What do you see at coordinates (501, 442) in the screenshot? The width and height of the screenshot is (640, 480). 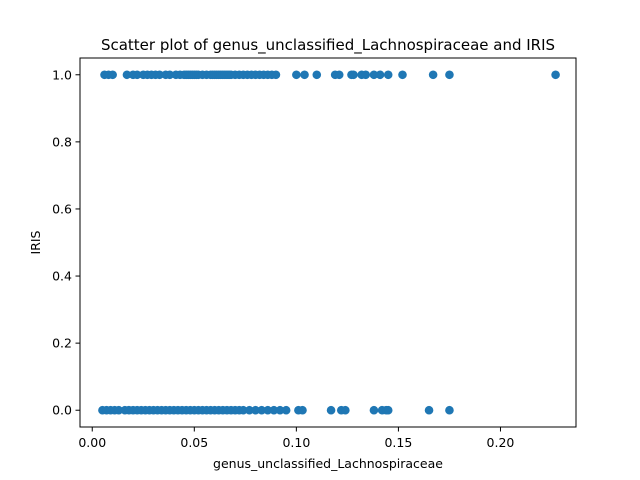 I see `x-tick-label: 0.20` at bounding box center [501, 442].